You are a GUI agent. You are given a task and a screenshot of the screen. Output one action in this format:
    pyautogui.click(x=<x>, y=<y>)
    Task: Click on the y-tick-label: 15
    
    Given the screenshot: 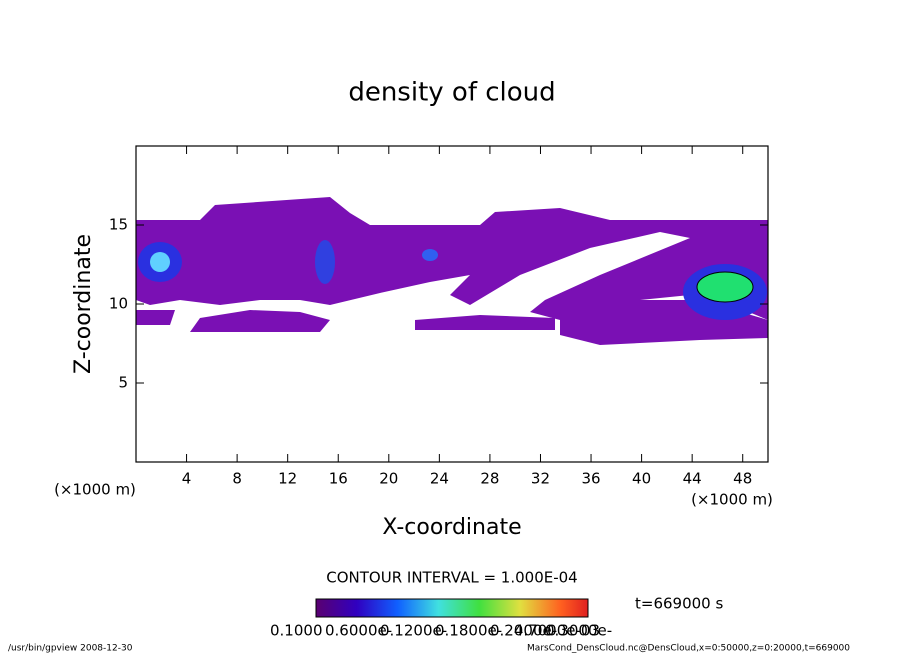 What is the action you would take?
    pyautogui.click(x=118, y=225)
    